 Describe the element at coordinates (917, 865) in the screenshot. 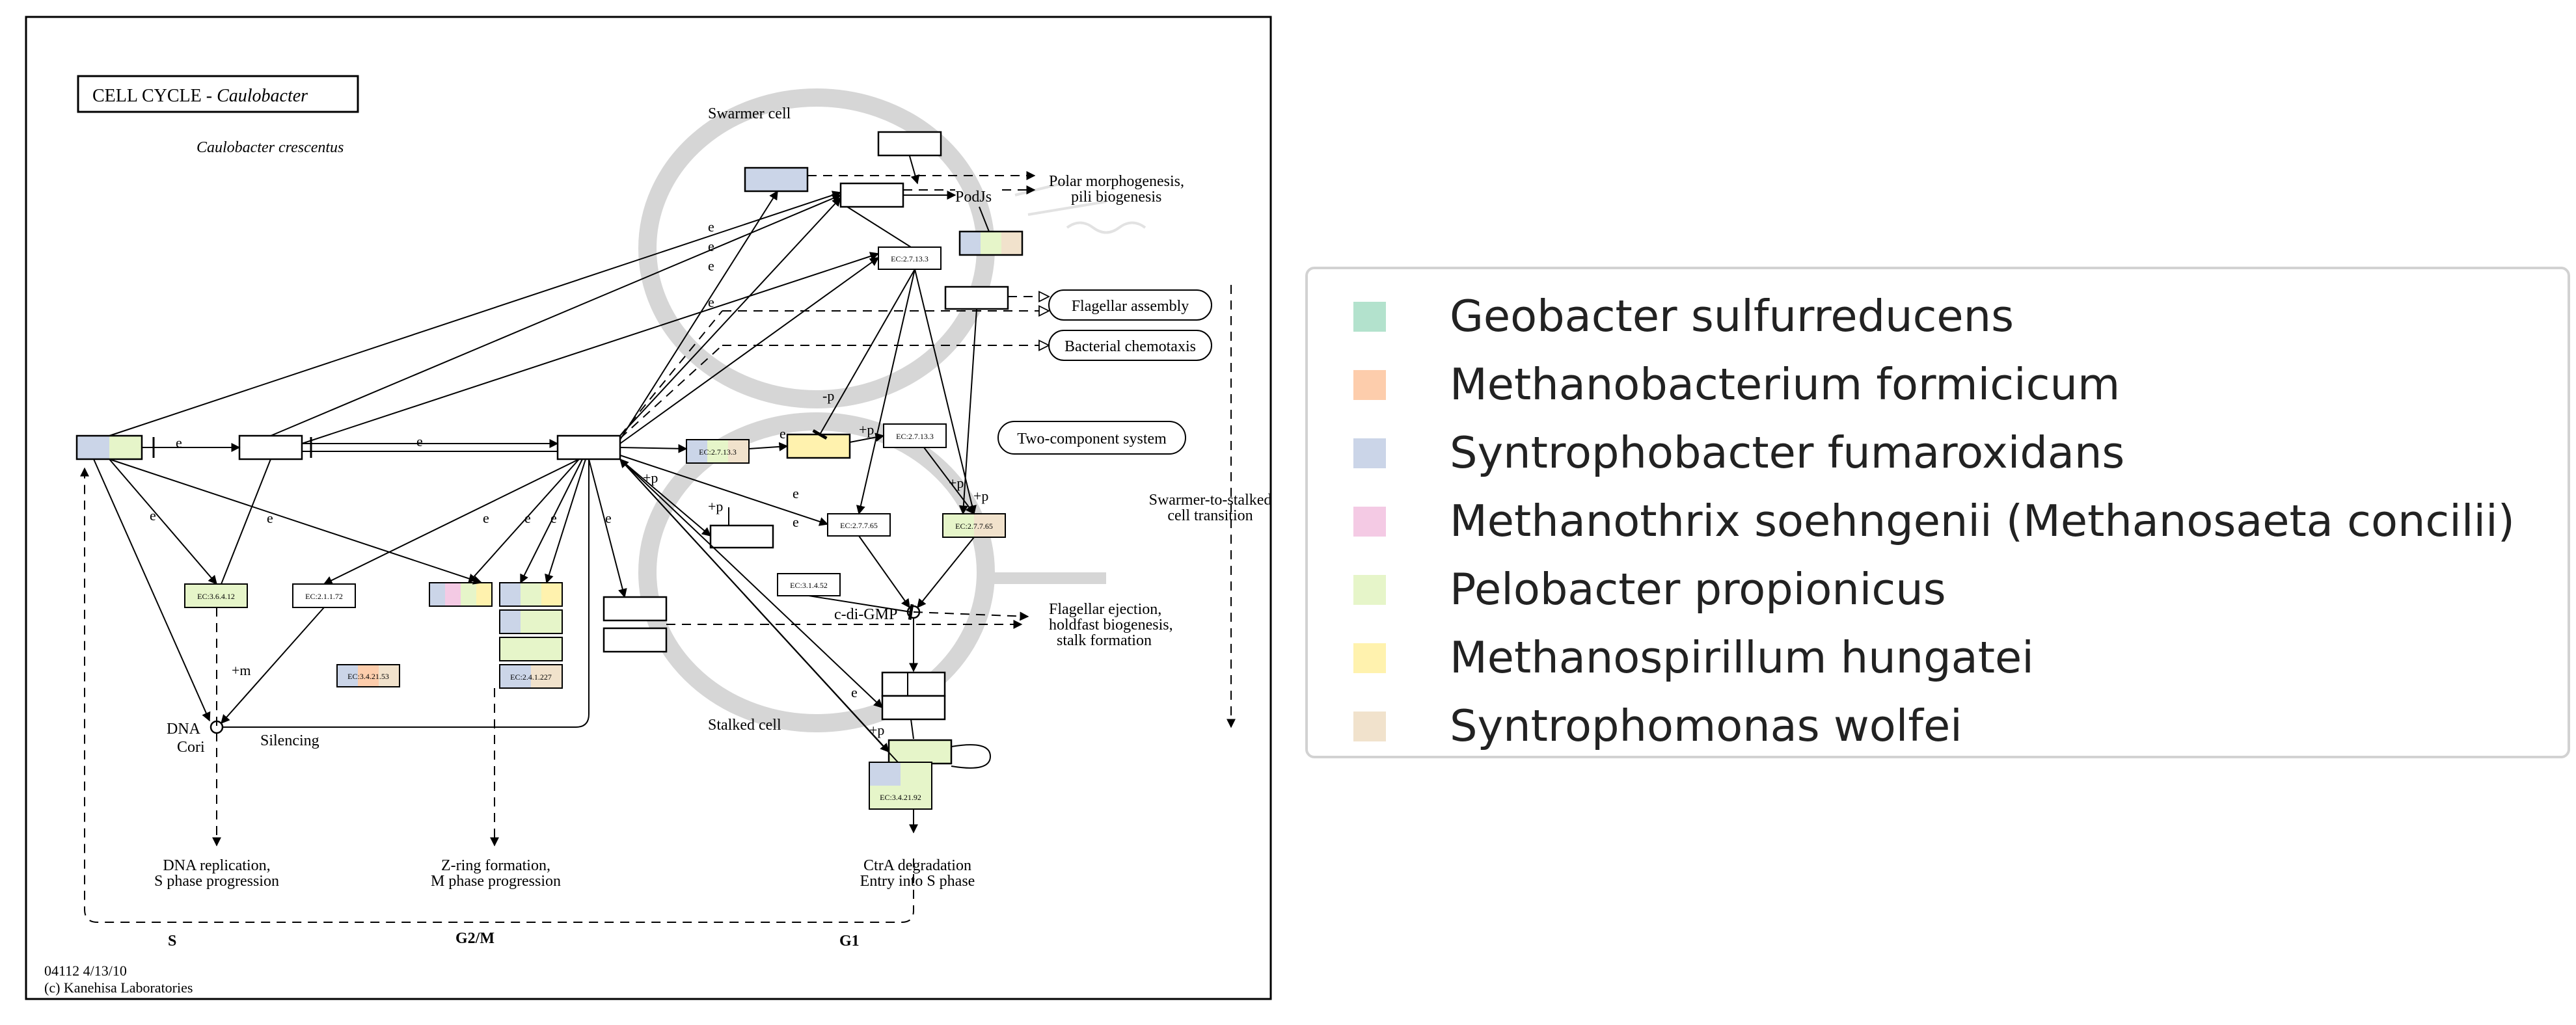

I see `label-ctra-degradation: CtrA degradation` at that location.